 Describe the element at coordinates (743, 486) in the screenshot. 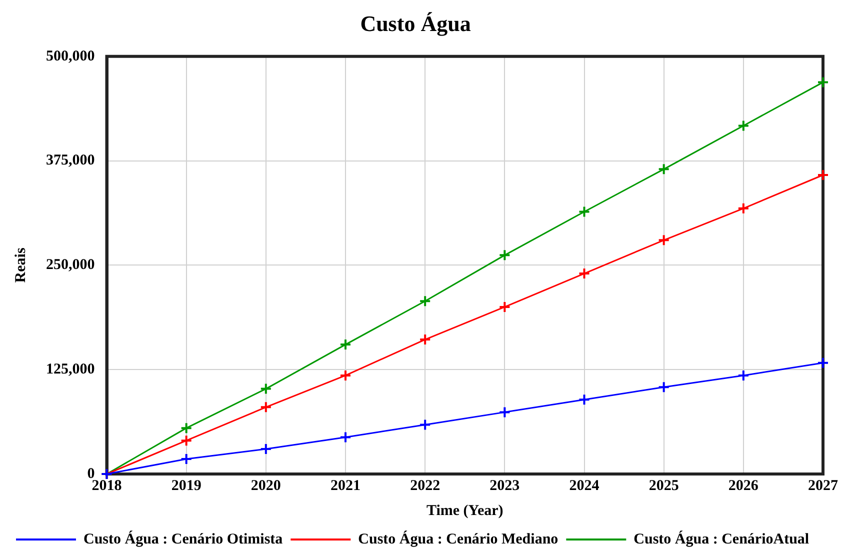

I see `x-tick-label: 2026` at that location.